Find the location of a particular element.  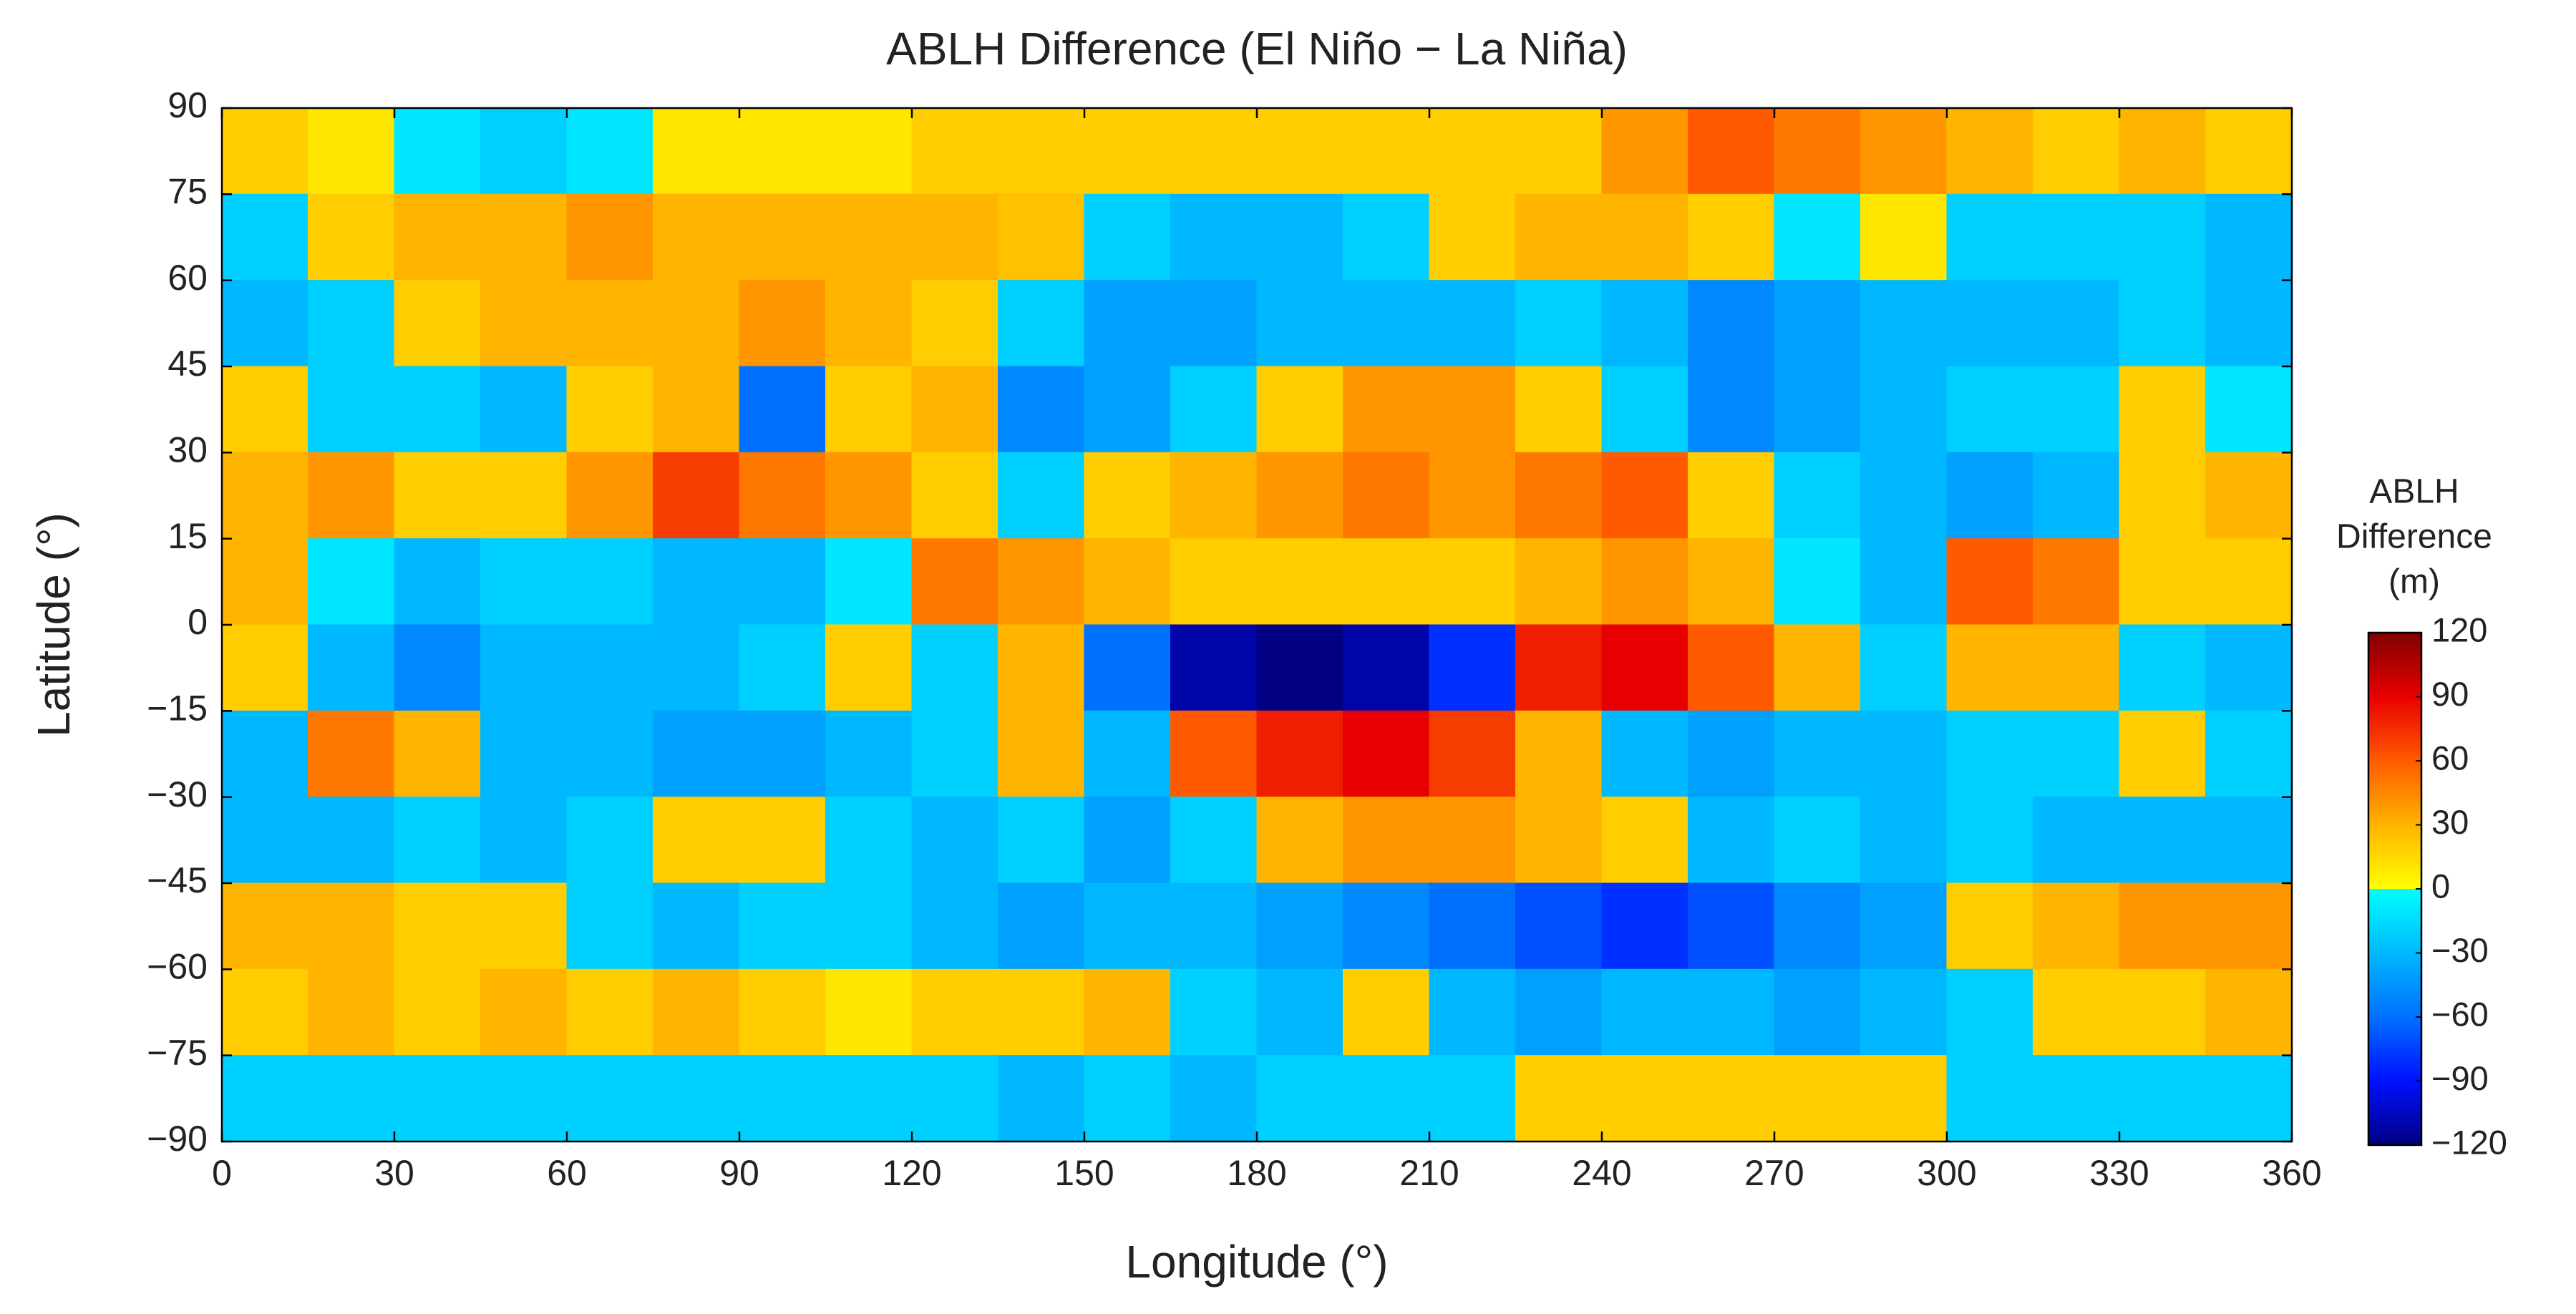

x-tick-label: 330 is located at coordinates (2119, 1173).